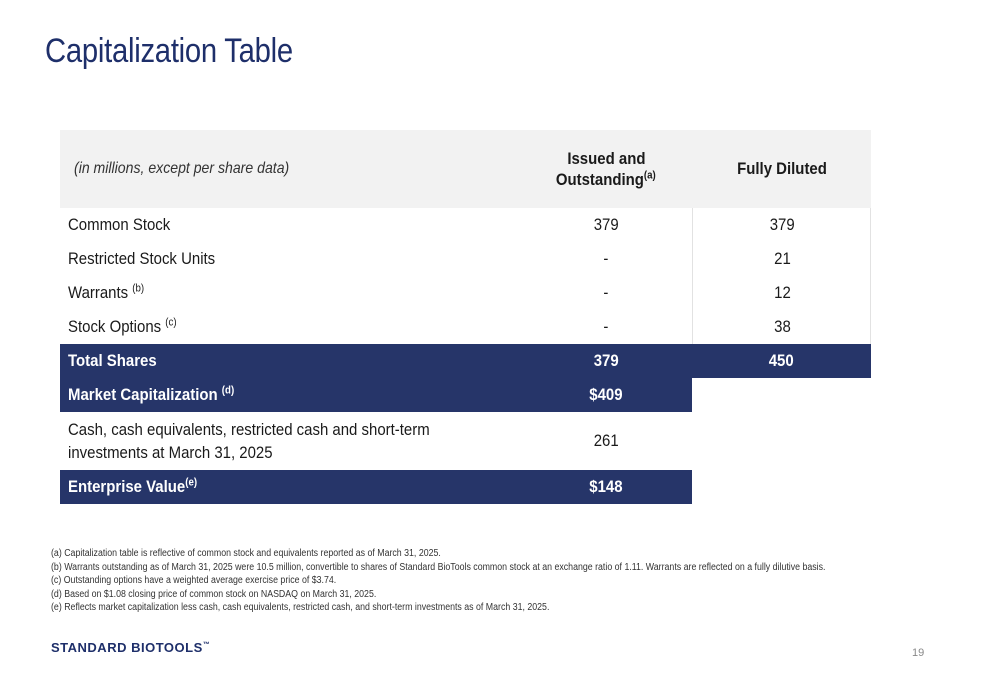  I want to click on market-cap-row: Market Capitalization (d) $409, so click(465, 395).